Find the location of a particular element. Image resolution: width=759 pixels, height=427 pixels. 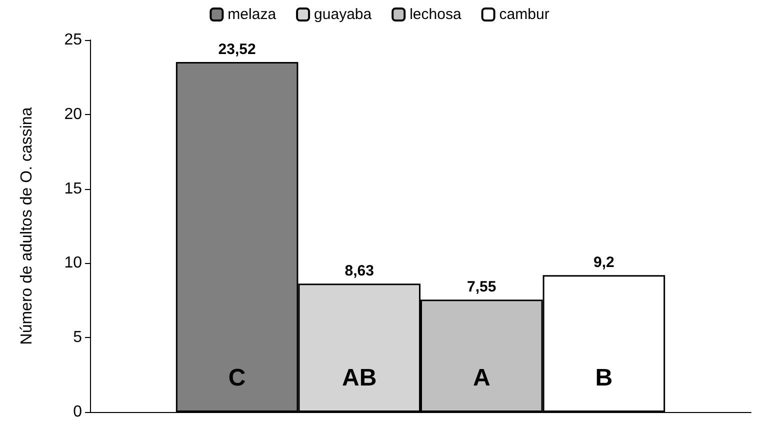

data-label: 7,55 is located at coordinates (481, 287).